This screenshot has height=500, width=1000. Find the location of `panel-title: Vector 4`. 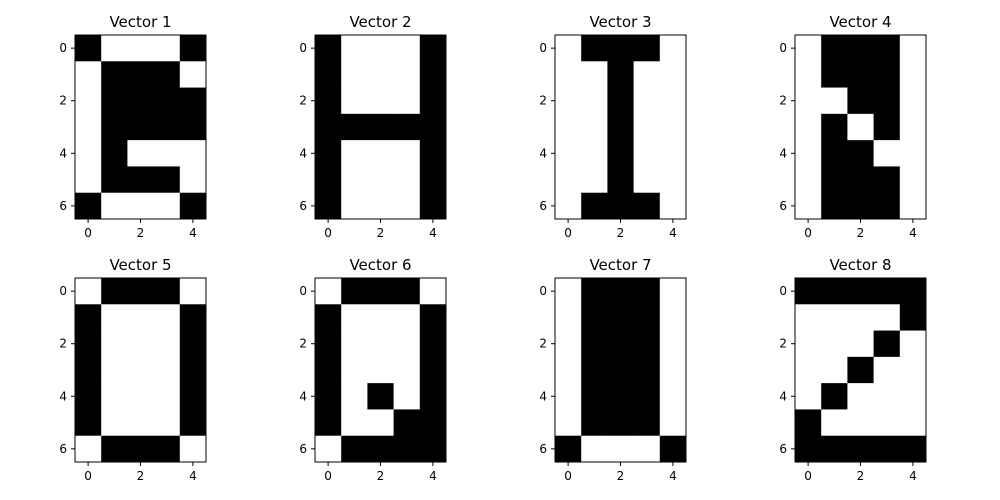

panel-title: Vector 4 is located at coordinates (860, 22).